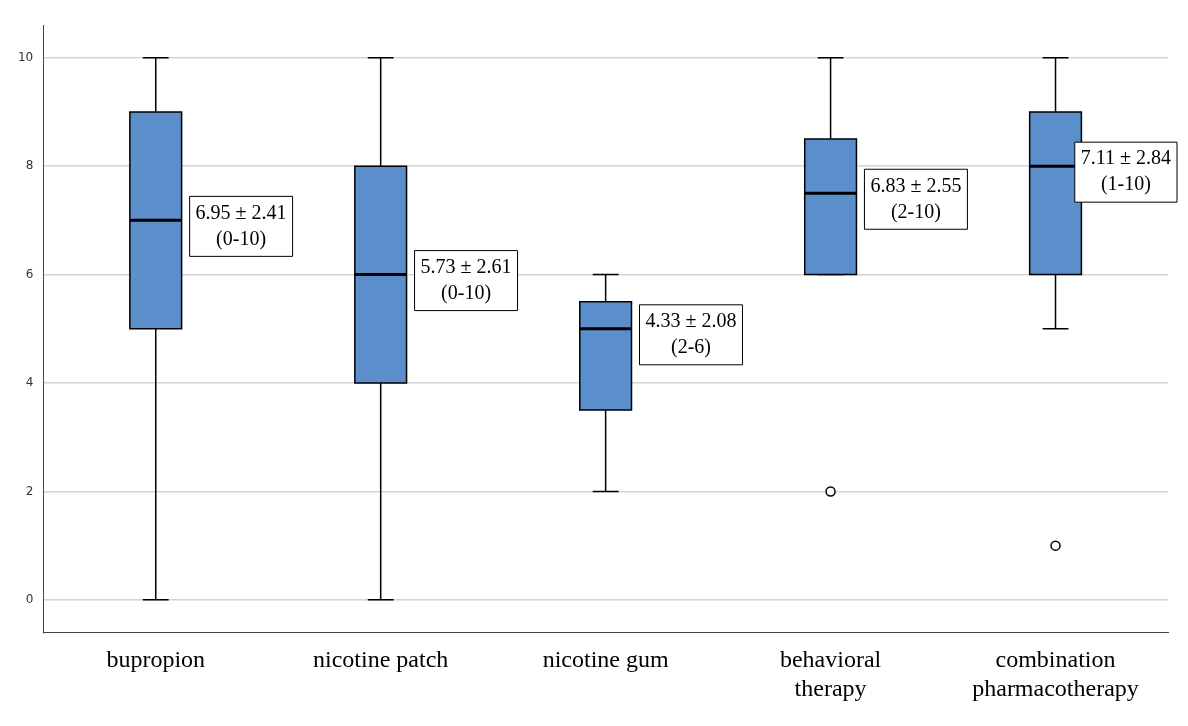  Describe the element at coordinates (466, 279) in the screenshot. I see `annotation: 5.73 ± 2.61 (0-10)` at that location.